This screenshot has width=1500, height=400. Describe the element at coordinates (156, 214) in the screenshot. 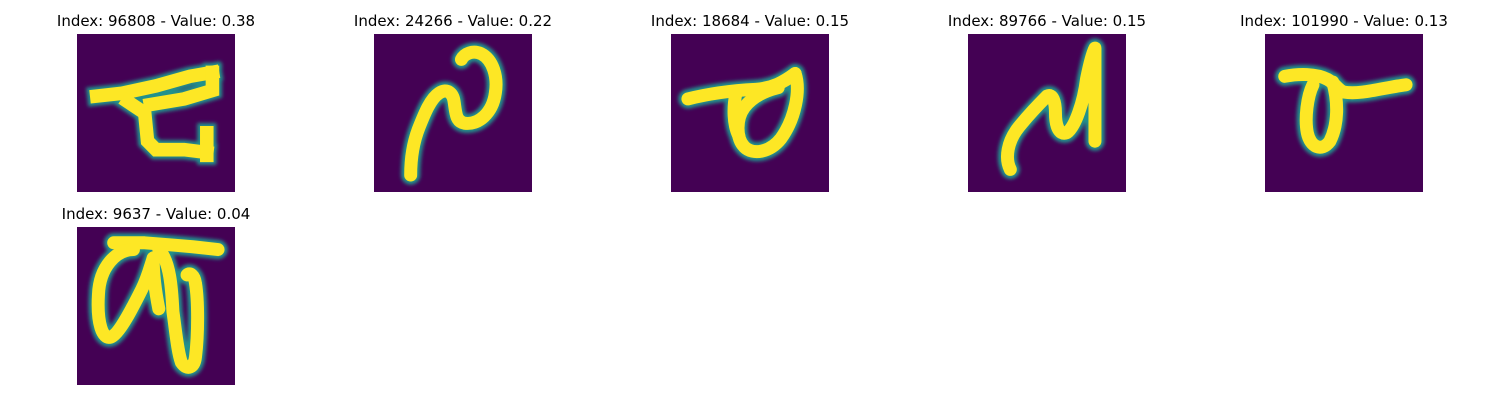

I see `panel-6-title: Index: 9637 - Value: 0.04` at that location.